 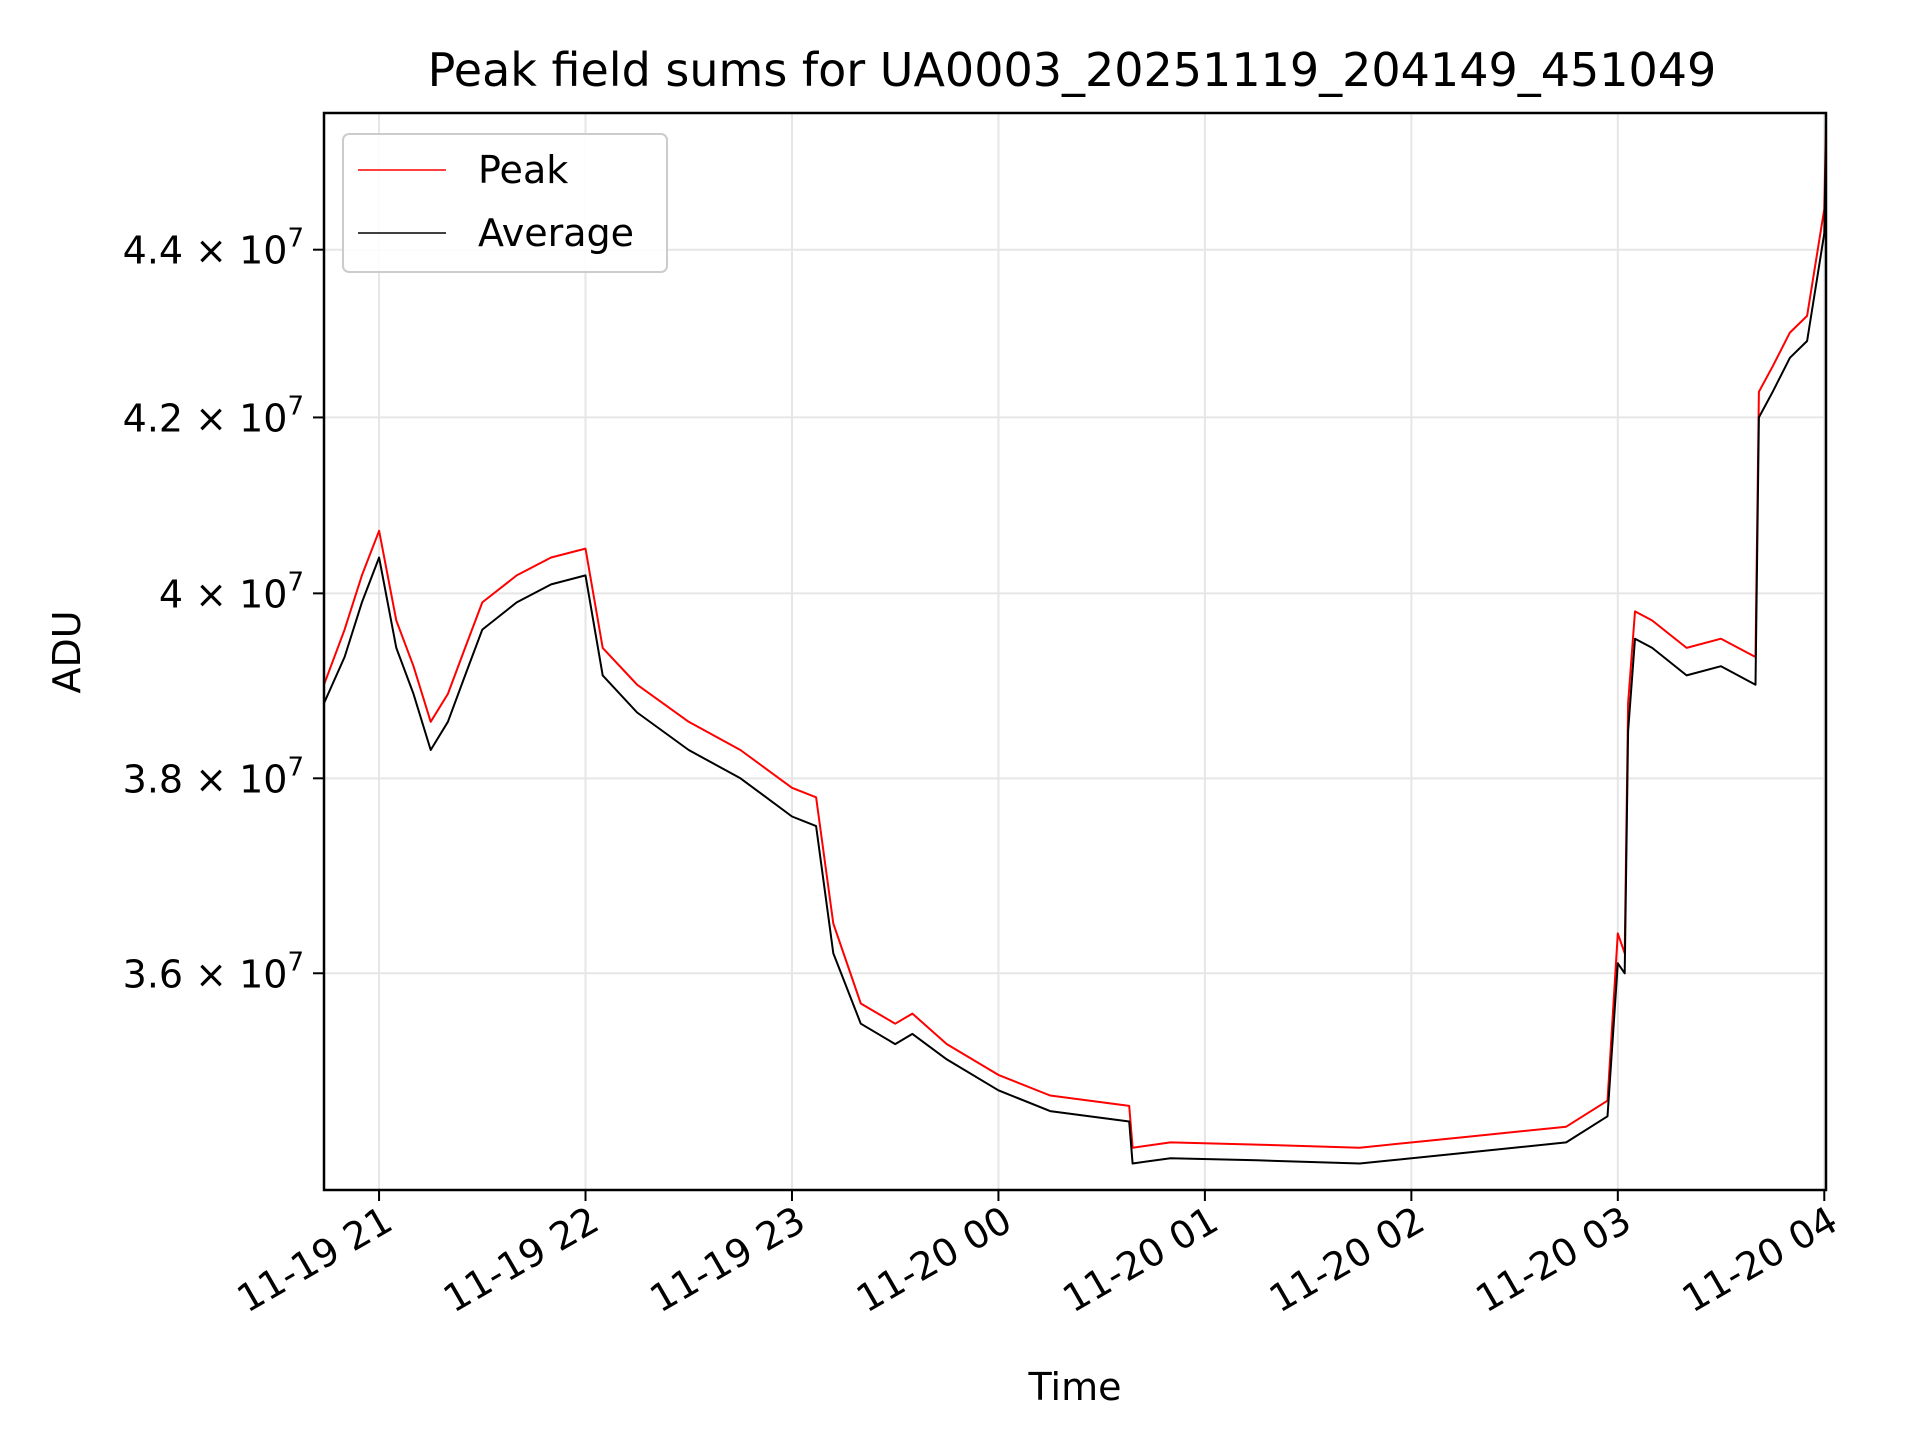 I want to click on legend-label-peak: Peak, so click(x=523, y=170).